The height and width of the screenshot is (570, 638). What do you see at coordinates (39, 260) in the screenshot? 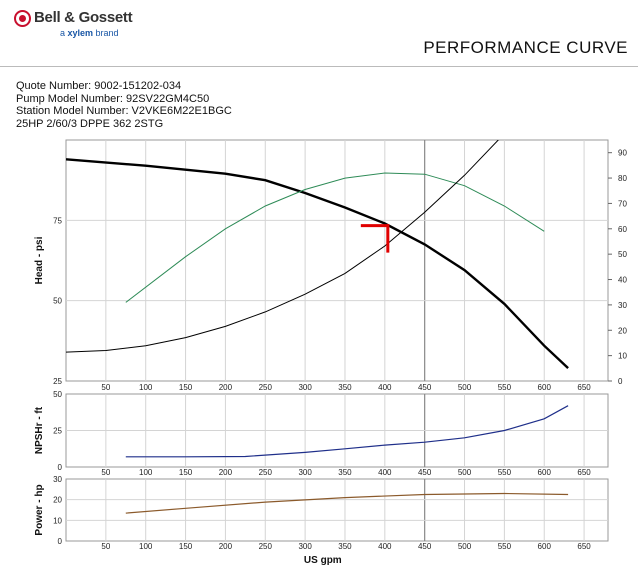
I see `y-axis-label: Head - psi` at bounding box center [39, 260].